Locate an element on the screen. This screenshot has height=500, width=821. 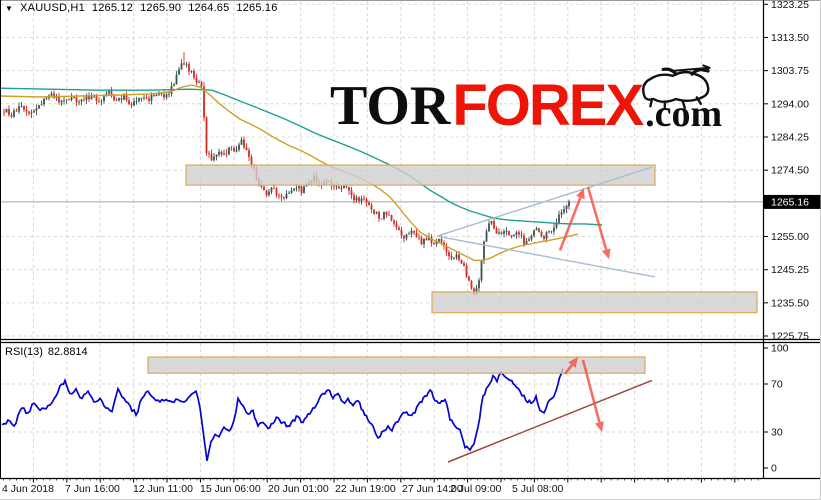
price-tick-label: 1235.50 is located at coordinates (790, 303).